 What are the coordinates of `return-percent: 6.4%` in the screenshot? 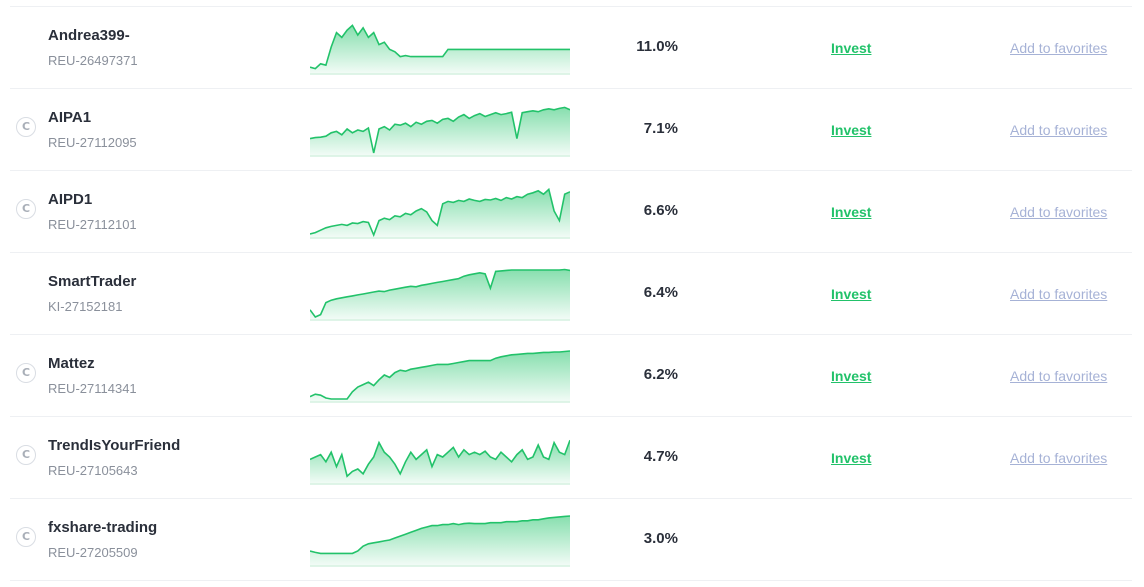 It's located at (660, 292).